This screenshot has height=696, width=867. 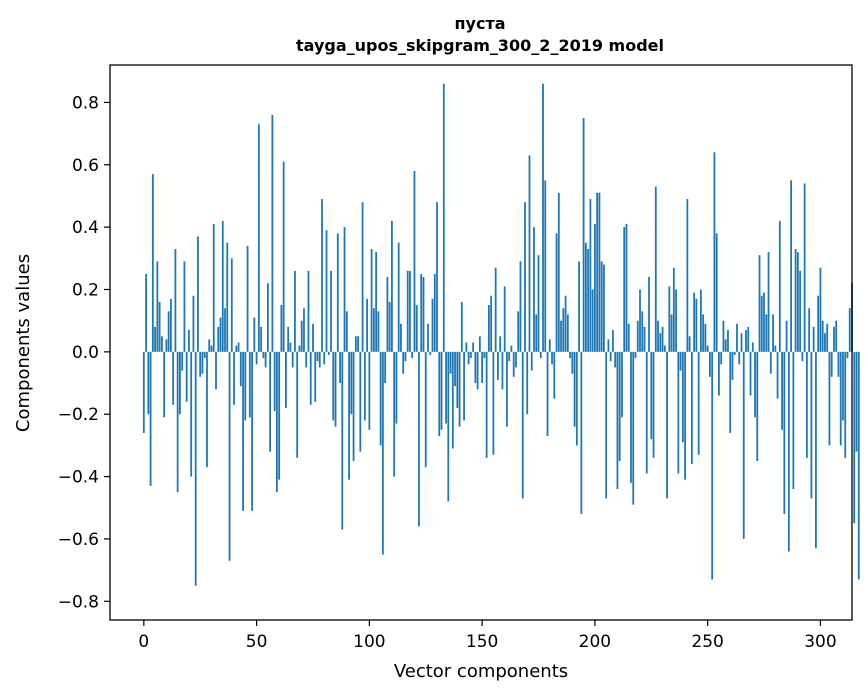 What do you see at coordinates (820, 642) in the screenshot?
I see `x-tick-label: 300` at bounding box center [820, 642].